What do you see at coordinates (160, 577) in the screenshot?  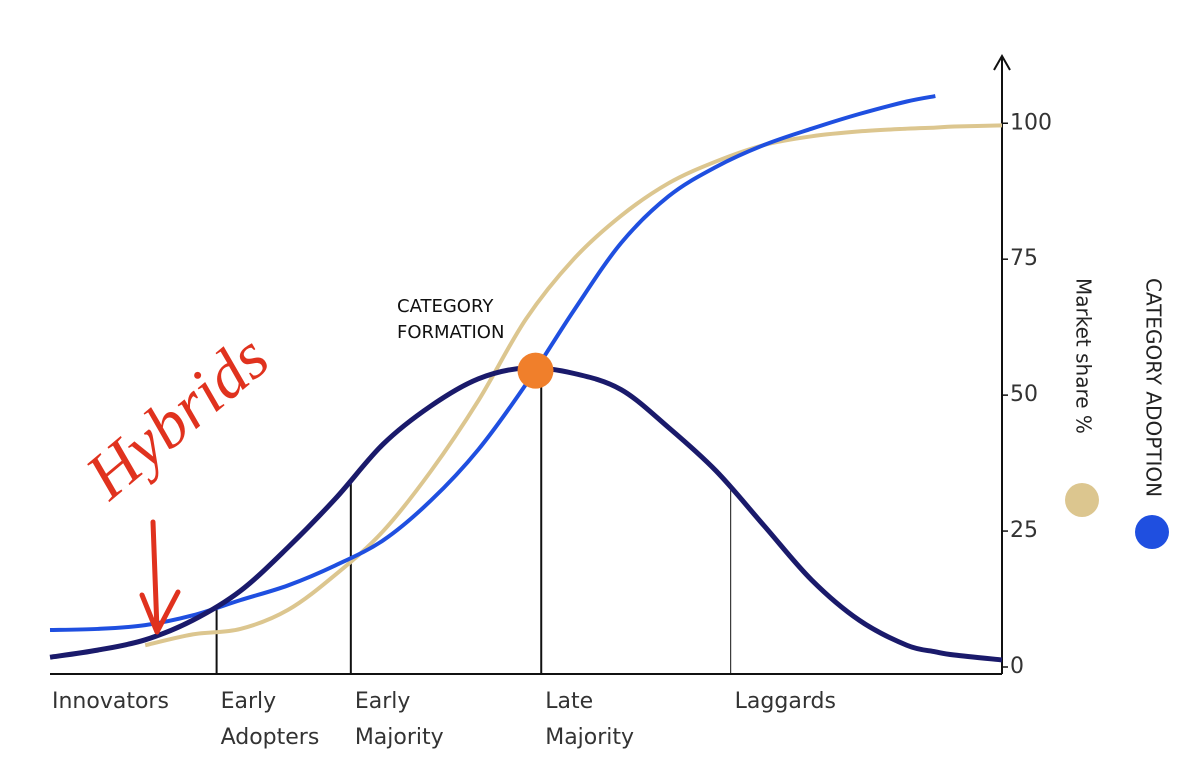 I see `hand-arrow` at bounding box center [160, 577].